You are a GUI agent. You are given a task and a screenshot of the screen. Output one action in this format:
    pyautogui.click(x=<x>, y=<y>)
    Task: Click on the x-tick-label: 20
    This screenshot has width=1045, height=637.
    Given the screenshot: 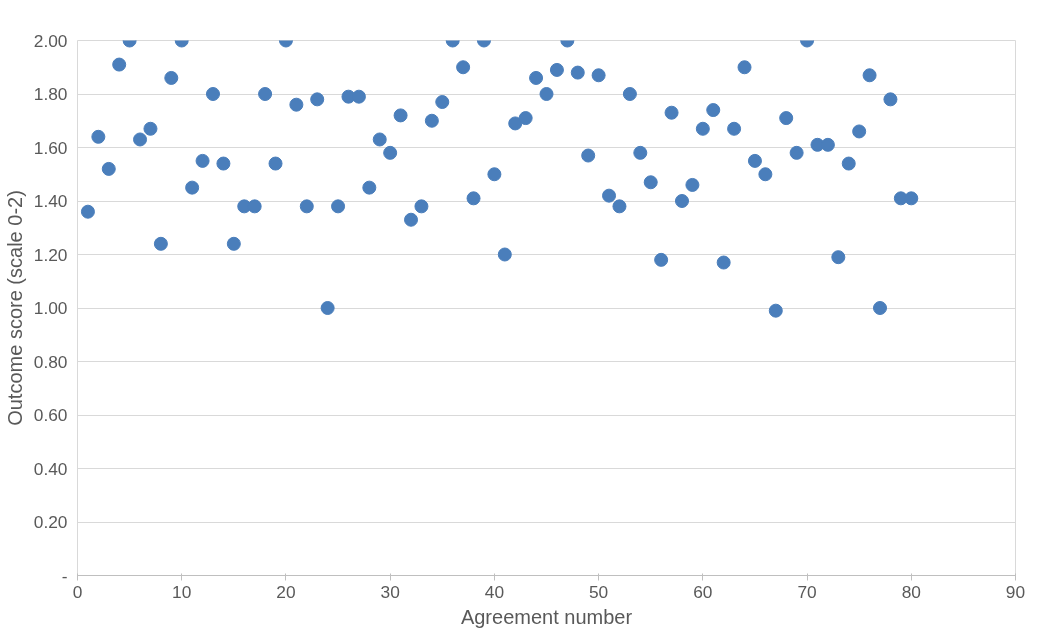 What is the action you would take?
    pyautogui.click(x=286, y=591)
    